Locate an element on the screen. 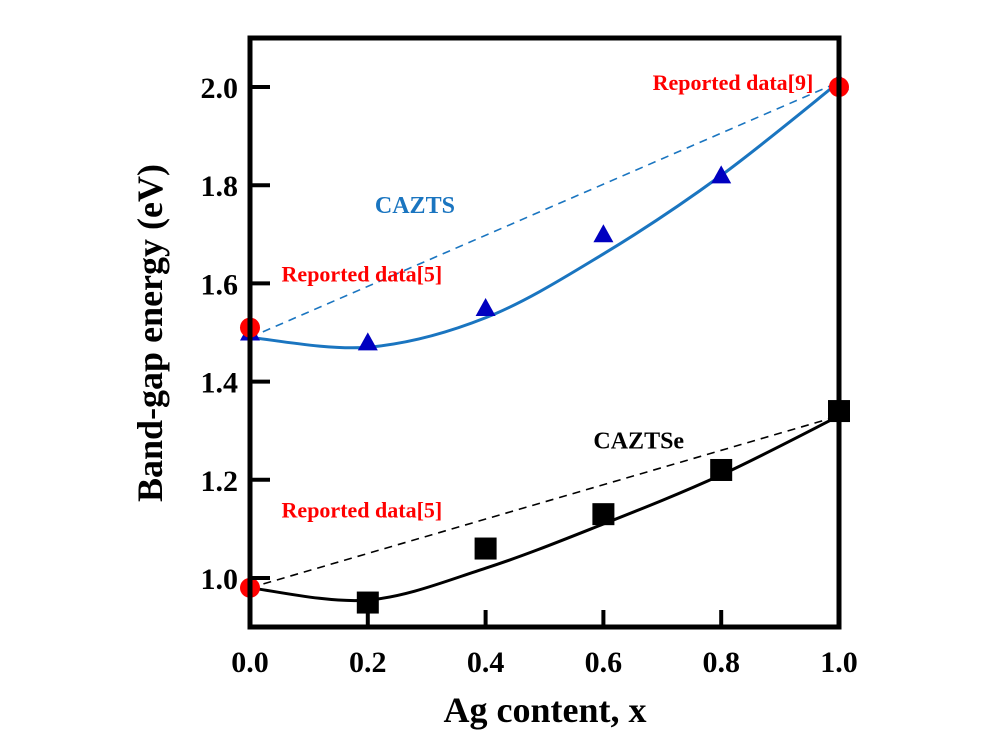 The image size is (1000, 750). y-axis-title: Band-gap energy (eV) is located at coordinates (150, 333).